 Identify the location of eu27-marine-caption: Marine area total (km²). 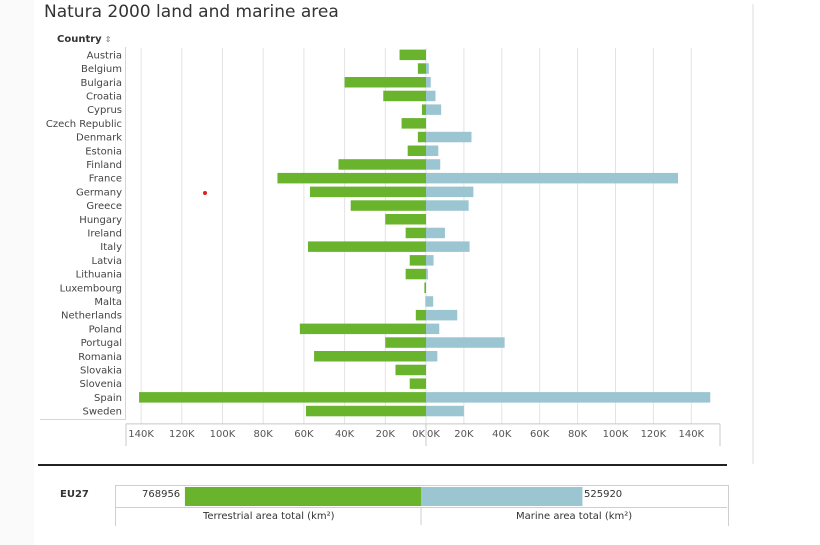
(574, 516).